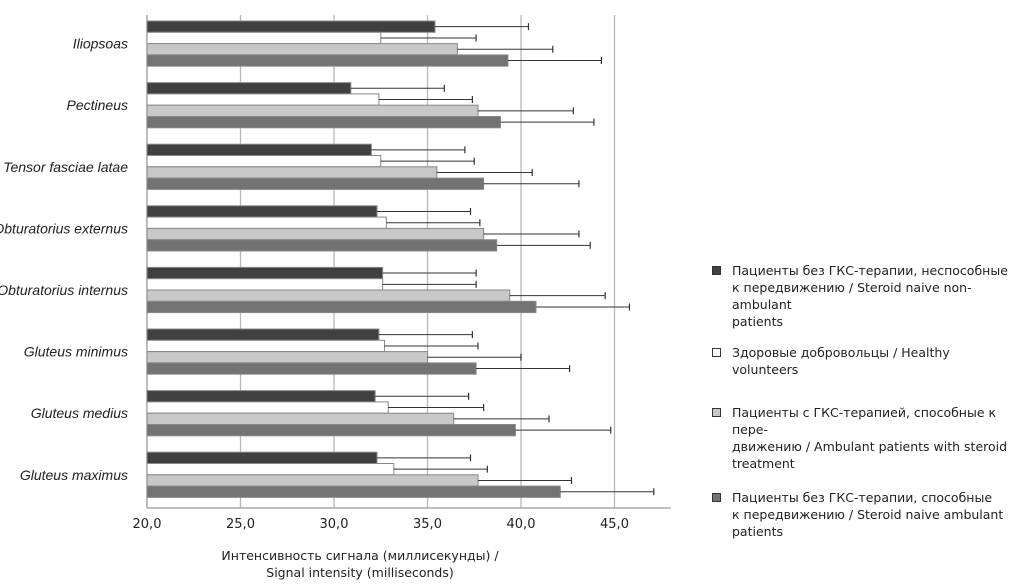 This screenshot has width=1024, height=586. I want to click on x-tick-label: 30,0, so click(334, 524).